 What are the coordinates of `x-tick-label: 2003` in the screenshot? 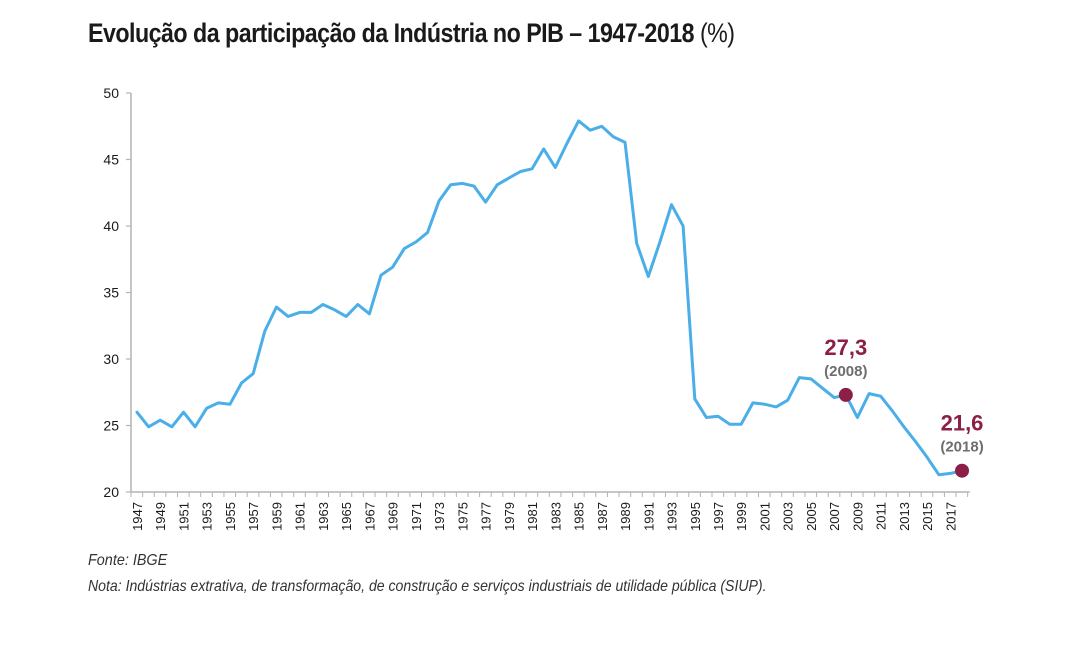 It's located at (788, 516).